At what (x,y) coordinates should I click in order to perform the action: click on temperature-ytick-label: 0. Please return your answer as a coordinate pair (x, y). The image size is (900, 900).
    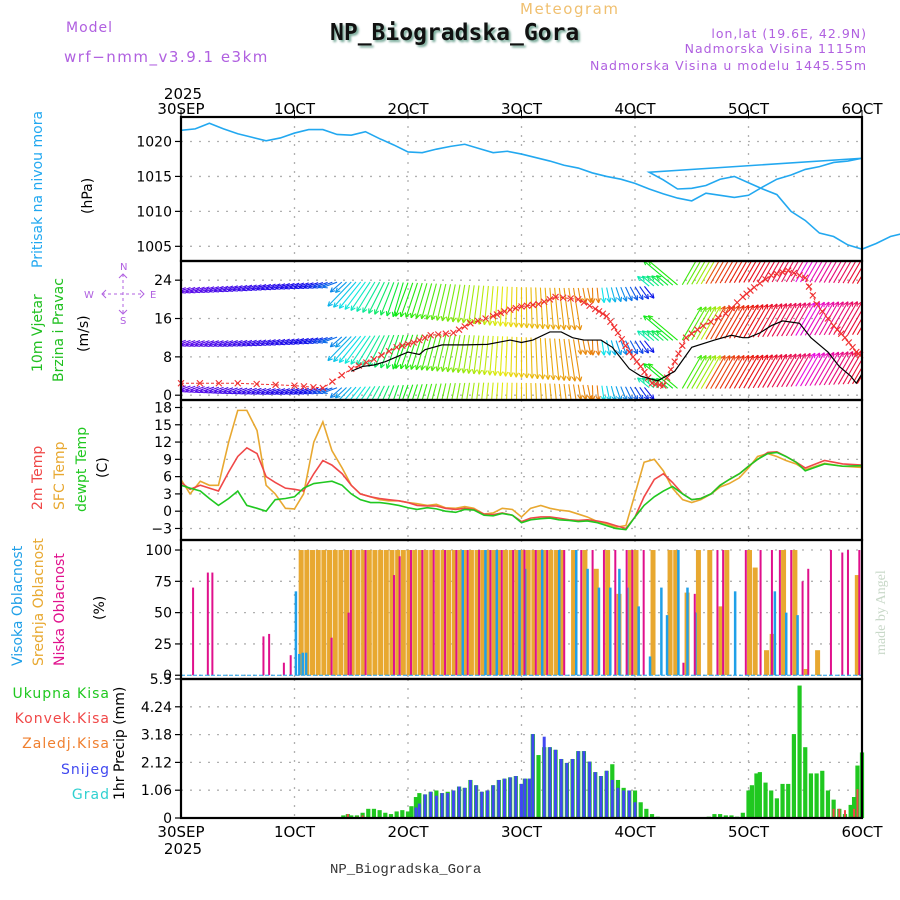
    Looking at the image, I should click on (167, 512).